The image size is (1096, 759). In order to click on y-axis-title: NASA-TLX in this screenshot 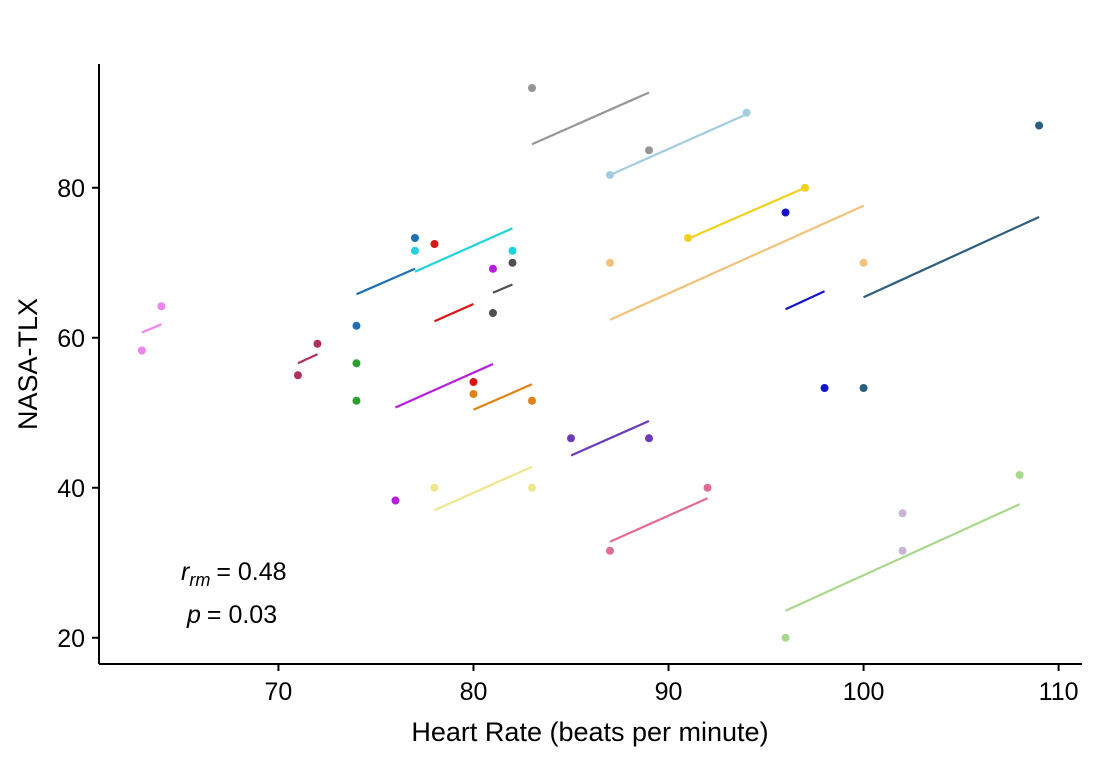, I will do `click(28, 364)`.